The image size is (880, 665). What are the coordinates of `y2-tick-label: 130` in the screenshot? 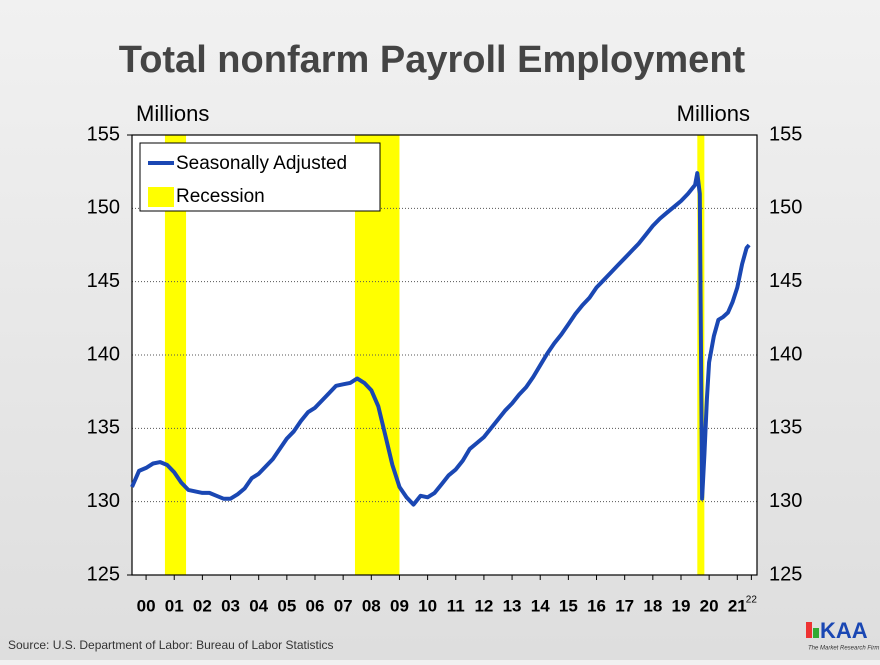 It's located at (785, 501).